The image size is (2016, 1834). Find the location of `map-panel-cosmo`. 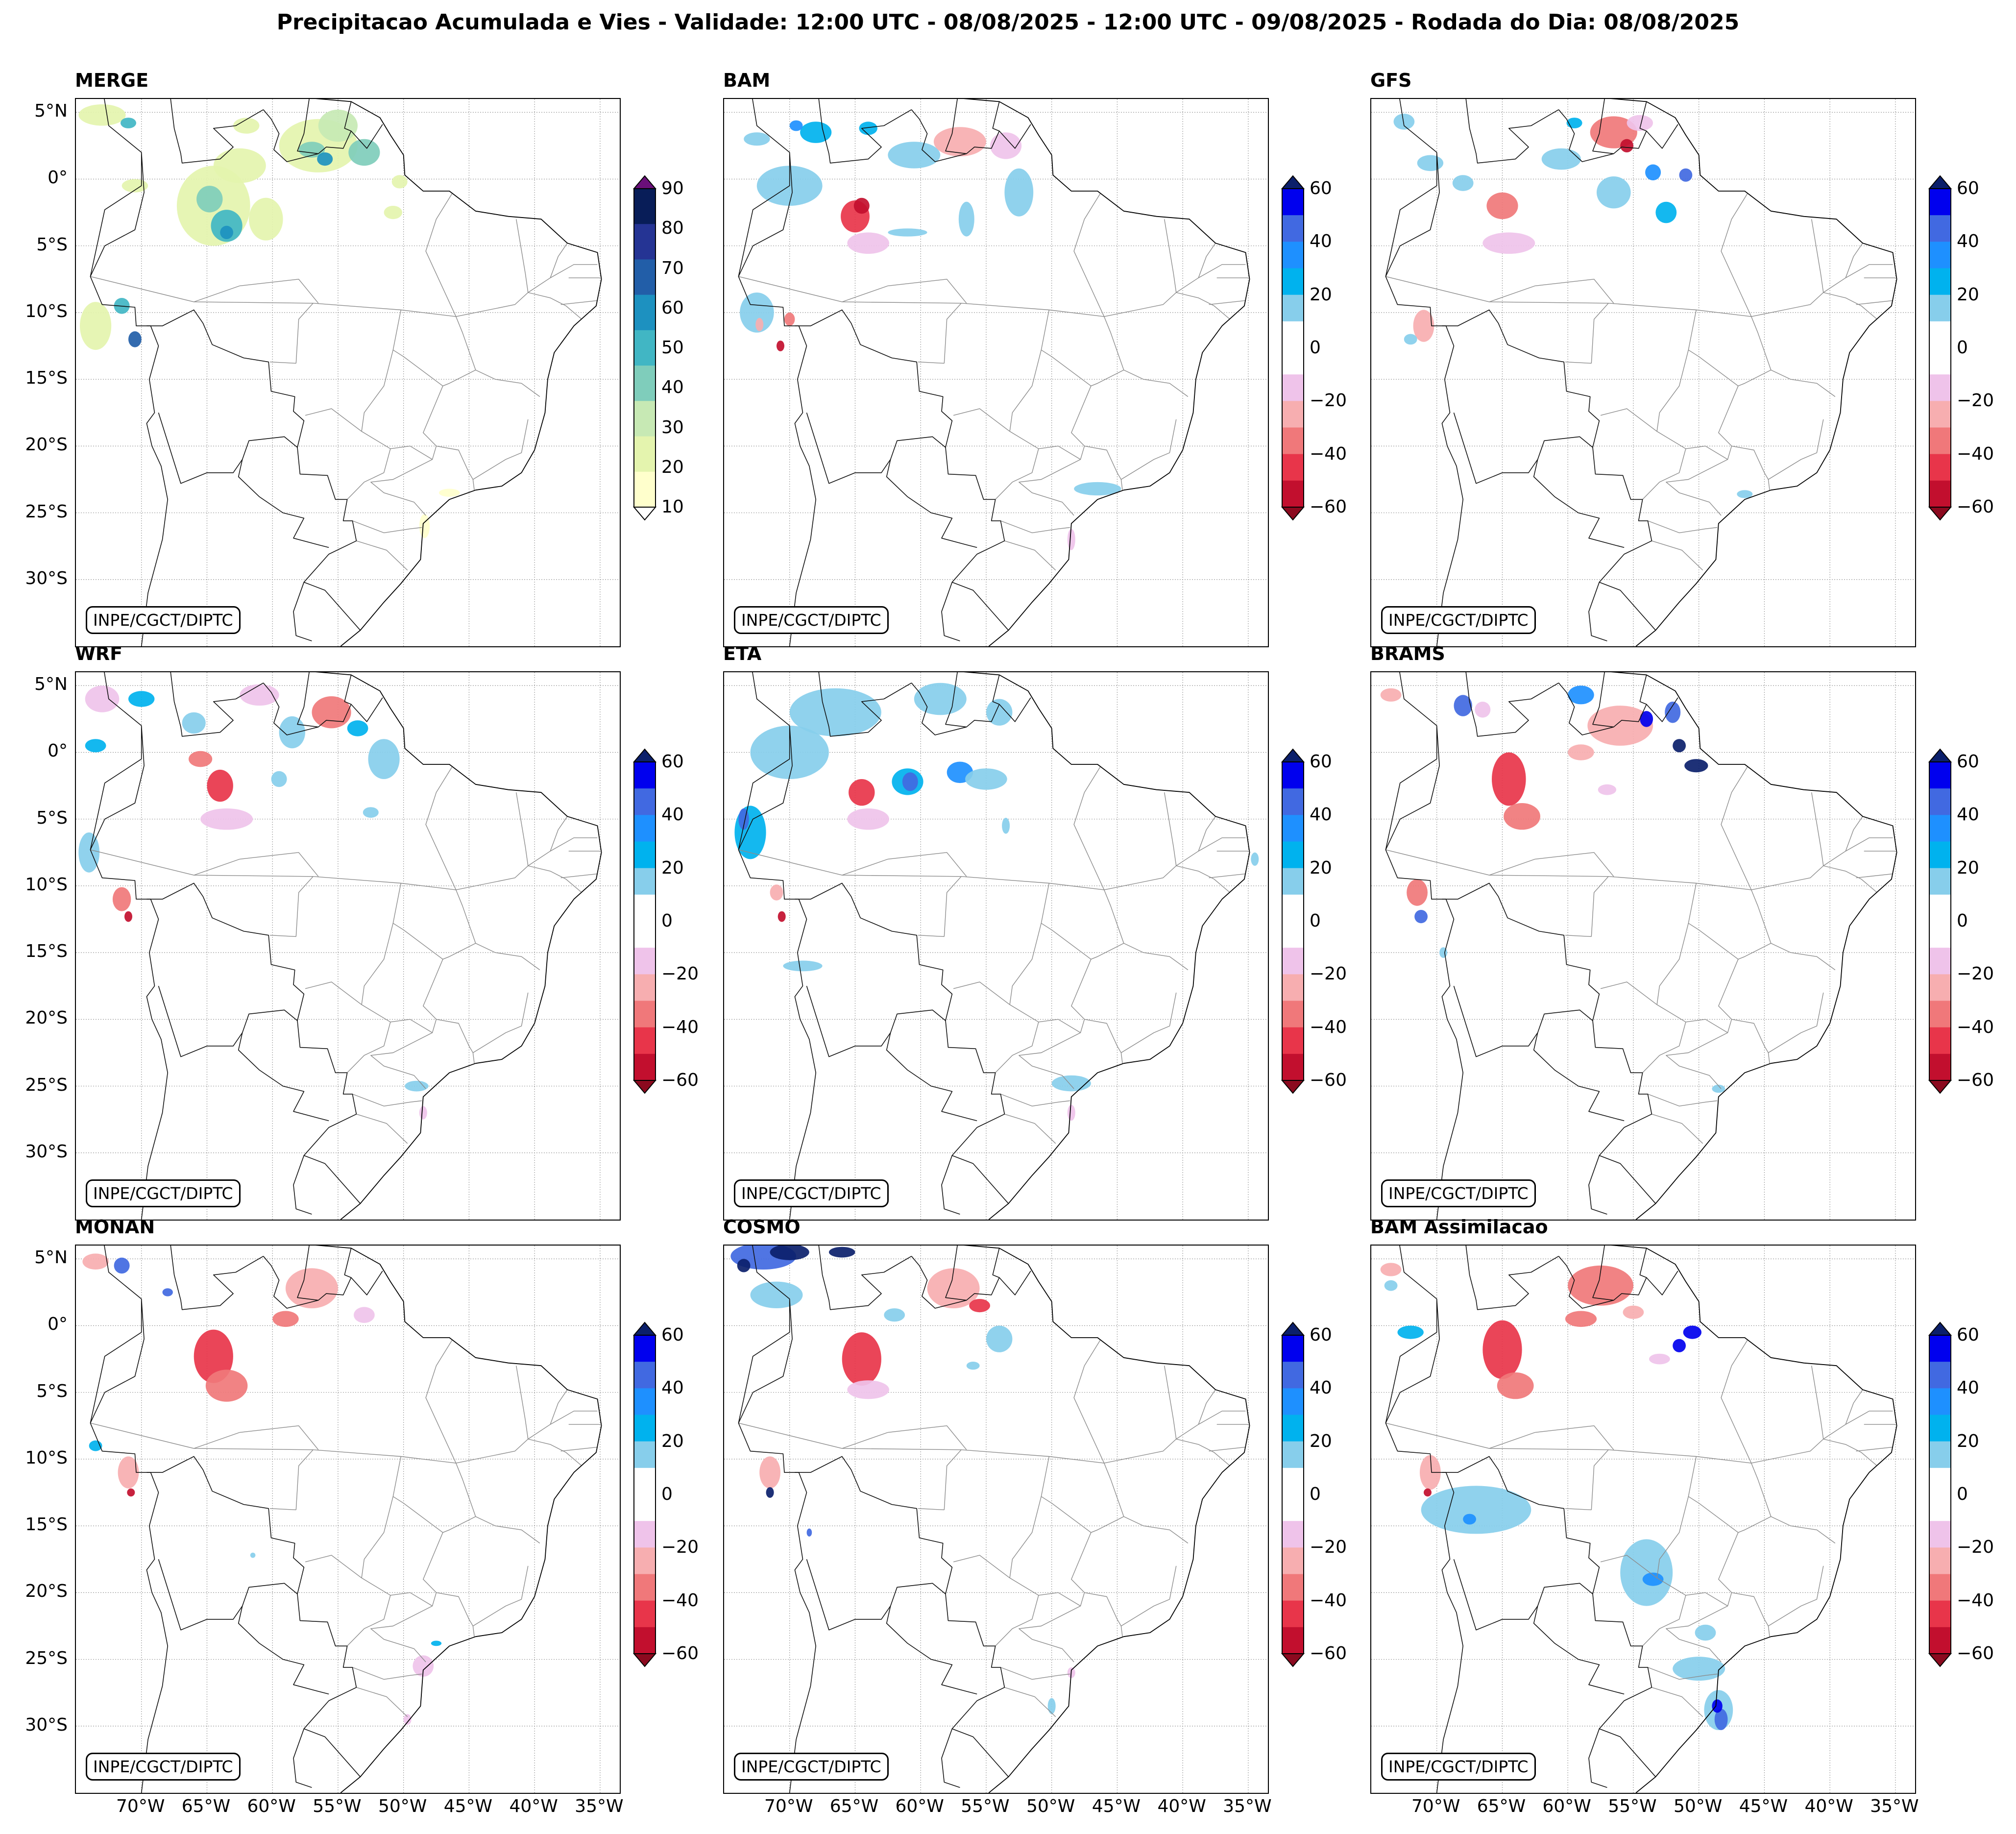

map-panel-cosmo is located at coordinates (996, 1520).